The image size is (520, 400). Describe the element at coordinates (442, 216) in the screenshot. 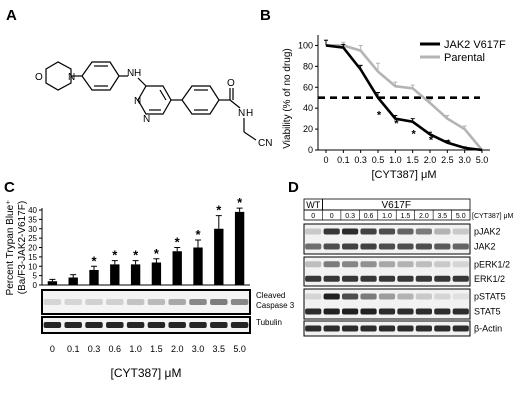

I see `lane-label: 3.5` at that location.